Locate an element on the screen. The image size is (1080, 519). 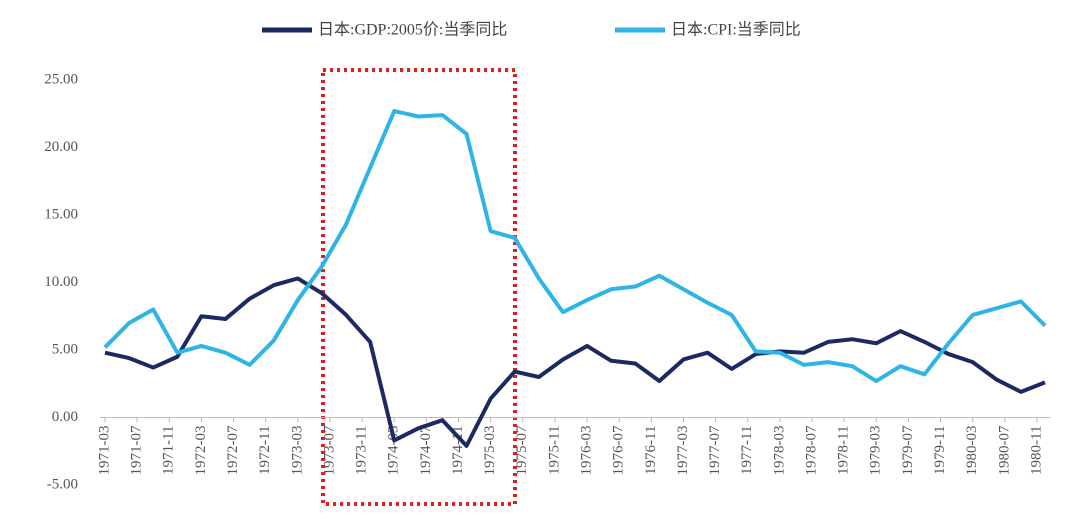
y-tick-label: -5.00 is located at coordinates (62, 484).